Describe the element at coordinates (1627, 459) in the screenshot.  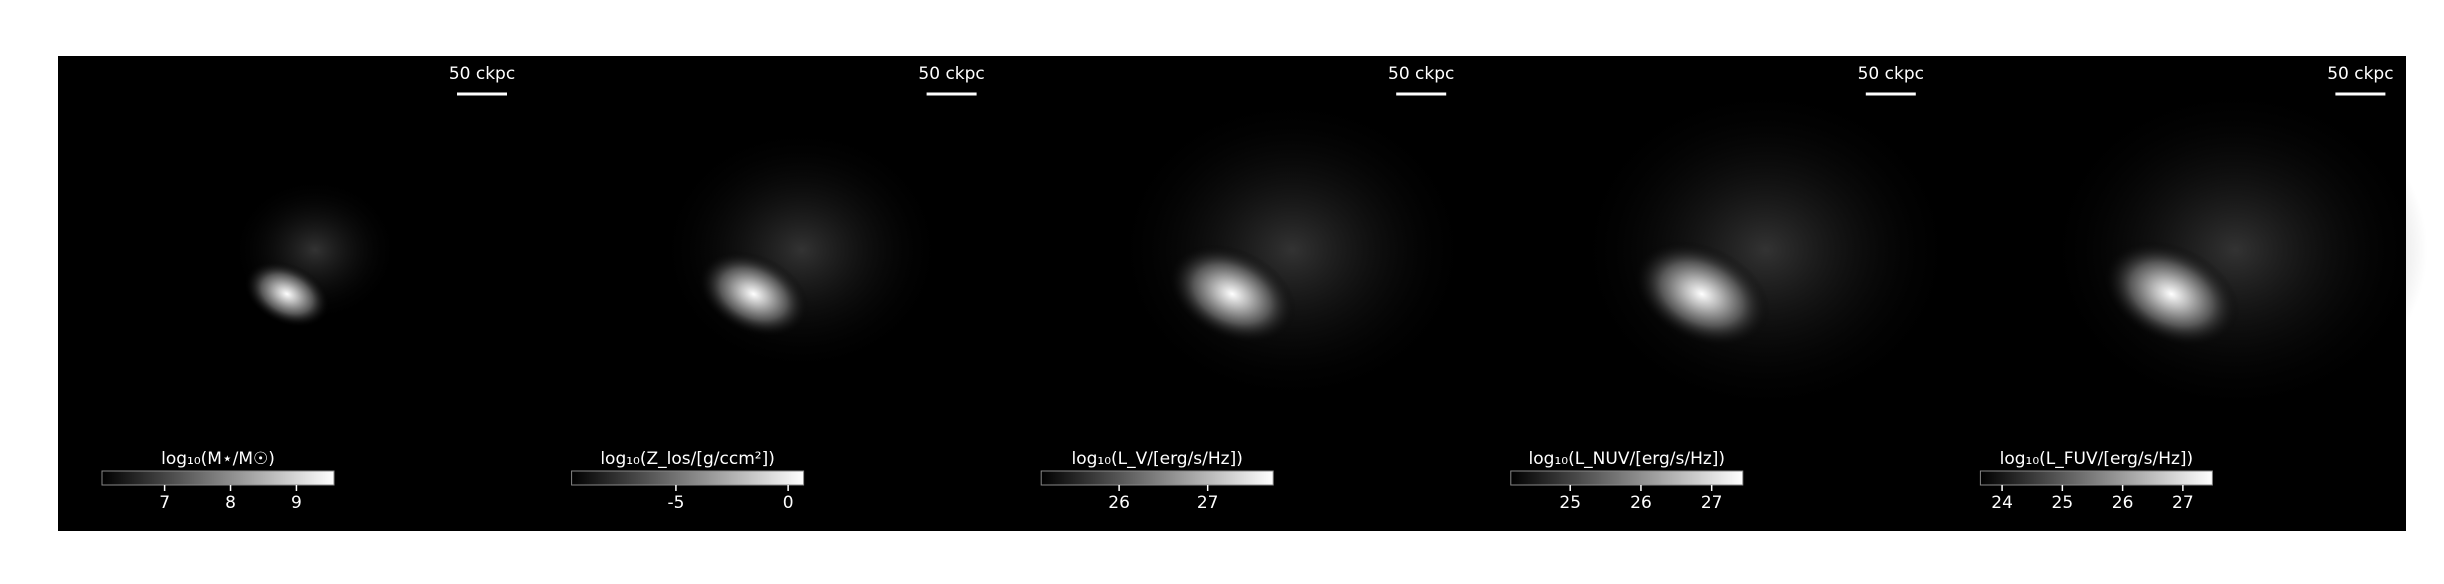
I see `colorbar-label: log₁₀(L_NUV/[erg/s/Hz])` at that location.